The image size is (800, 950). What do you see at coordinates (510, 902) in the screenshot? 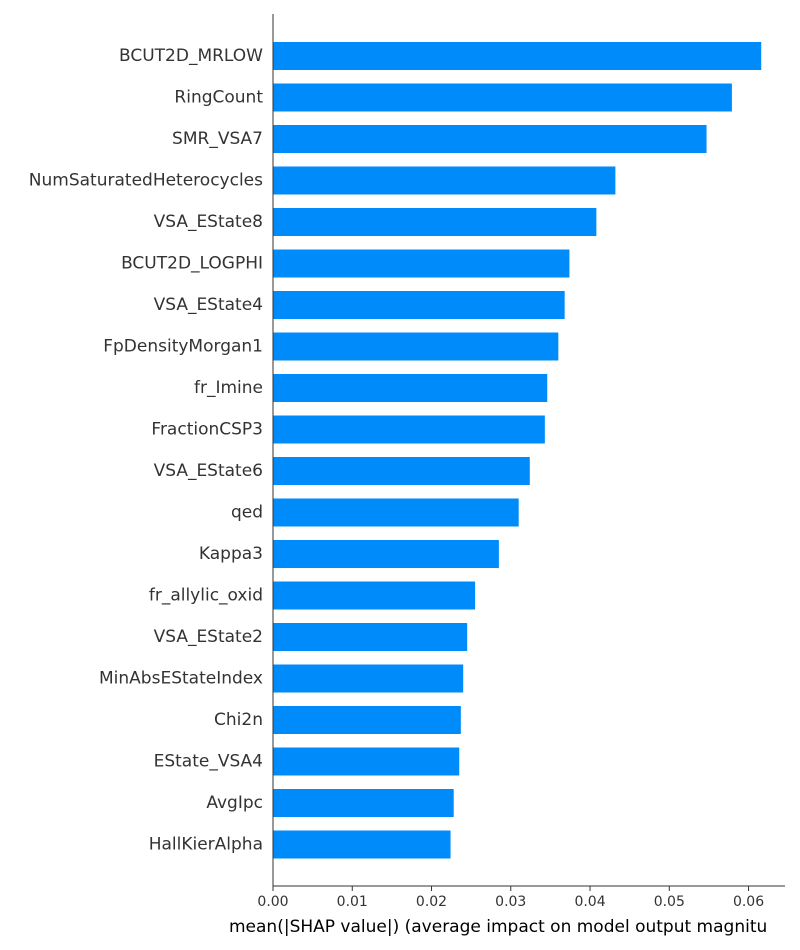
I see `x-tick-label: 0.03` at bounding box center [510, 902].